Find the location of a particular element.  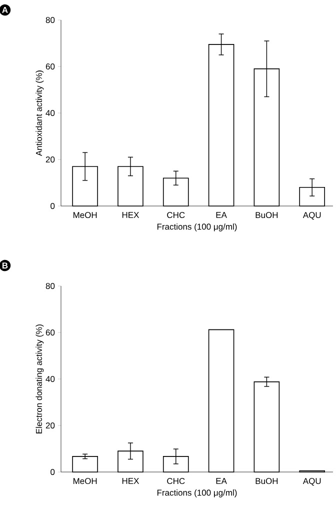

y-axis-title: Antioxidant activity (%) is located at coordinates (40, 113).